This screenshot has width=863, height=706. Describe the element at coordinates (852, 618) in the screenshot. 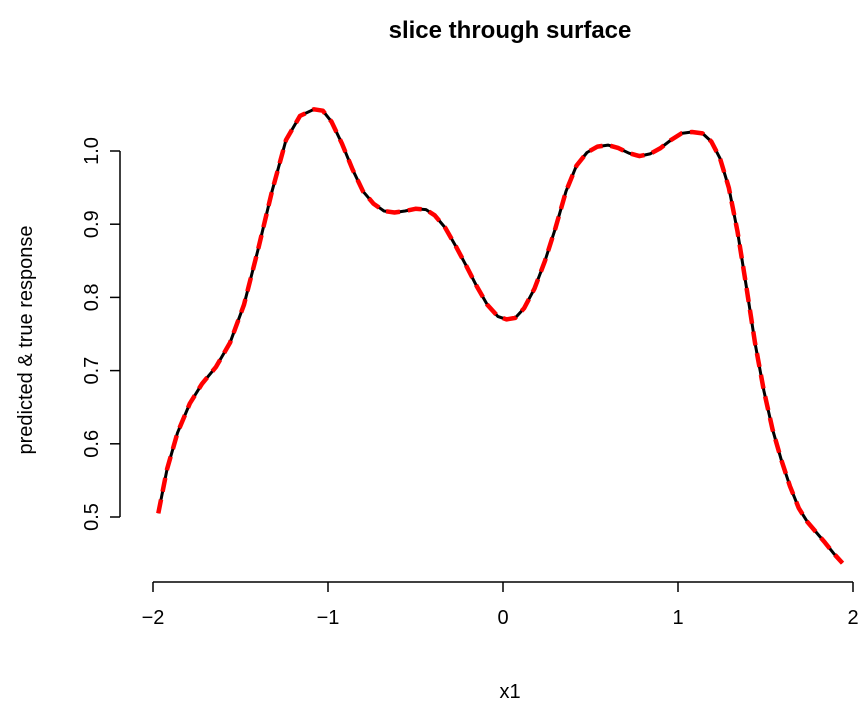

I see `x-tick-label: 2` at that location.